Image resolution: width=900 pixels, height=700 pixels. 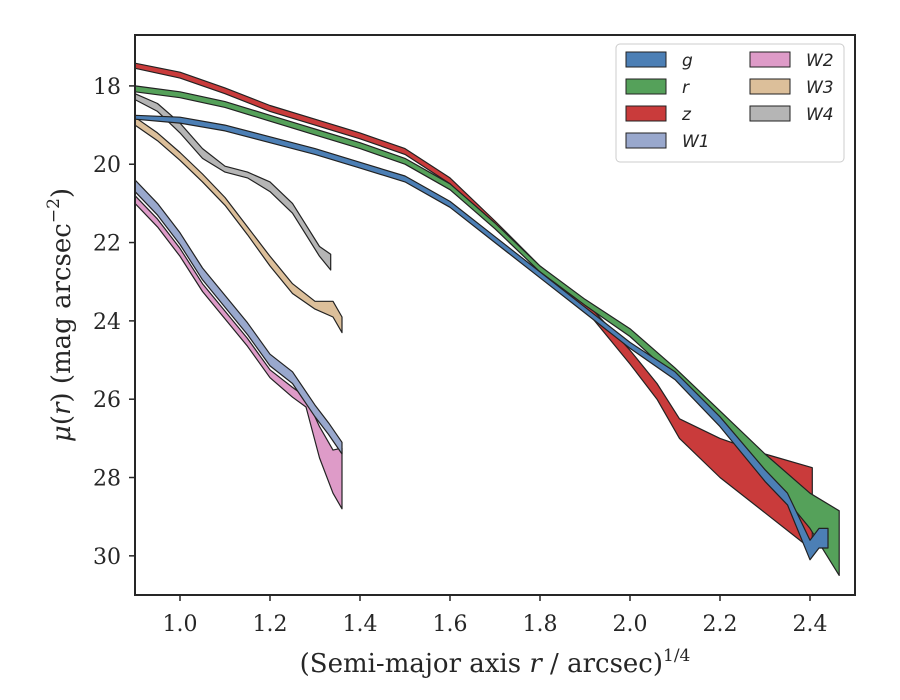 What do you see at coordinates (540, 624) in the screenshot?
I see `x-tick-label: 1.8` at bounding box center [540, 624].